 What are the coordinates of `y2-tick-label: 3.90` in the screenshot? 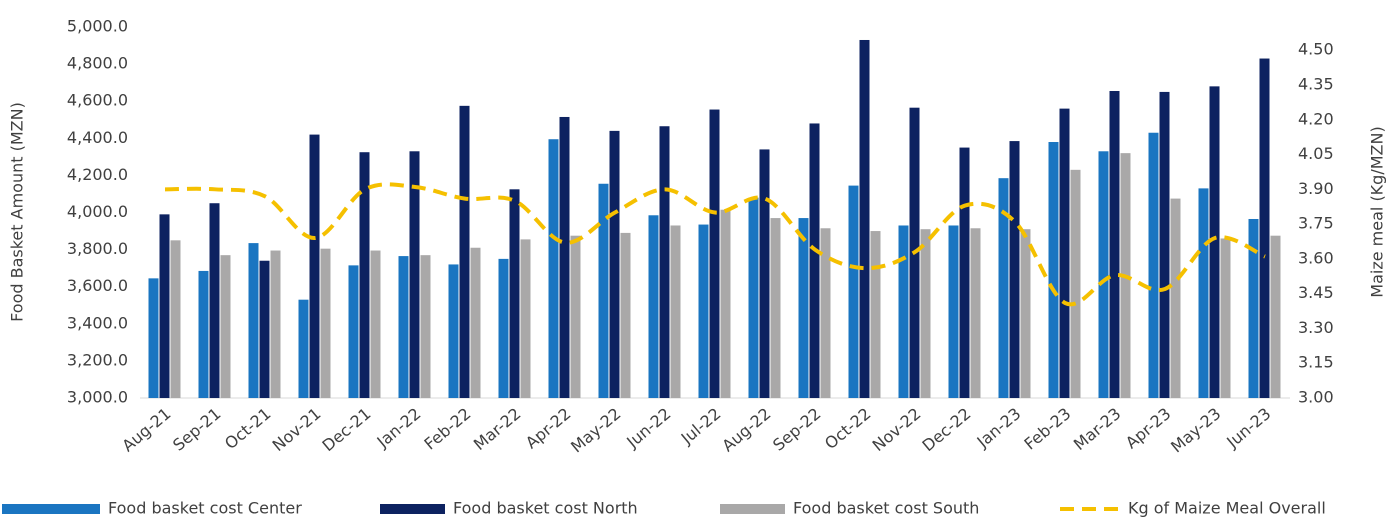 It's located at (1316, 188).